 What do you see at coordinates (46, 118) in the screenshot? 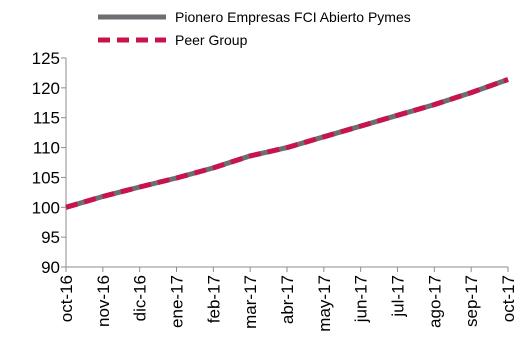
I see `y-tick-label: 115` at bounding box center [46, 118].